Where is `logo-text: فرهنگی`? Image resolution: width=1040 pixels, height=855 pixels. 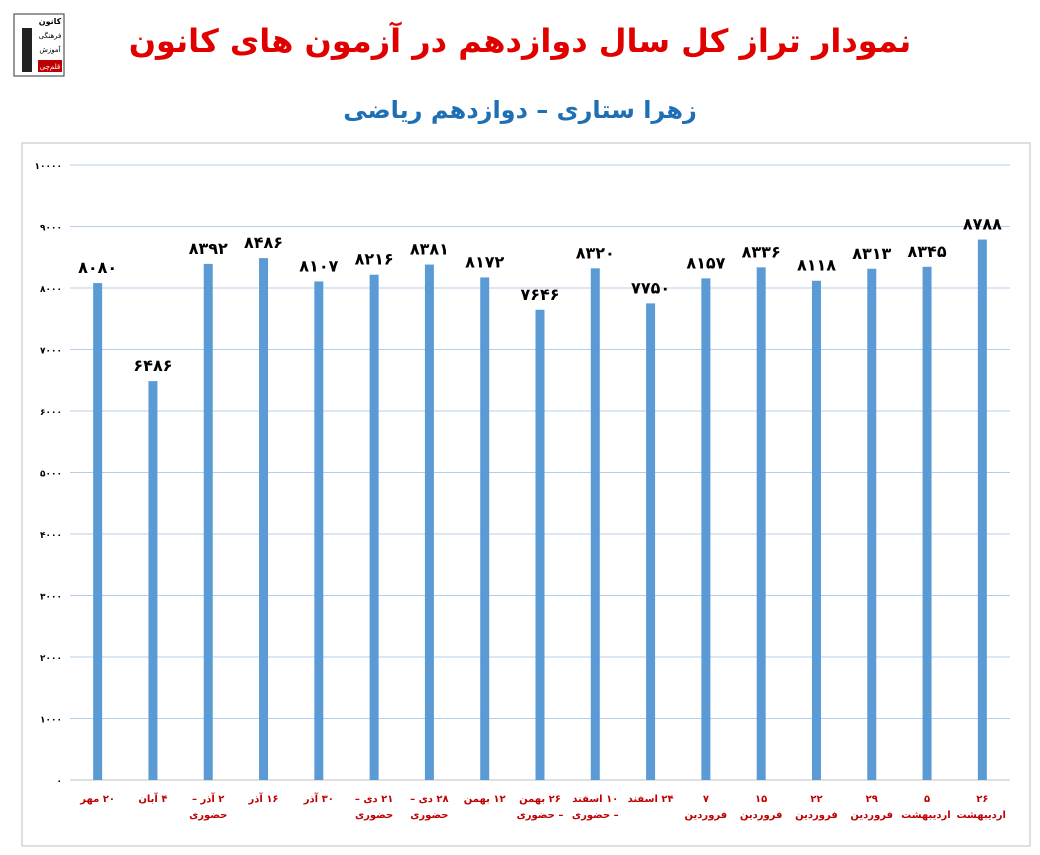
logo-text: فرهنگی is located at coordinates (50, 35).